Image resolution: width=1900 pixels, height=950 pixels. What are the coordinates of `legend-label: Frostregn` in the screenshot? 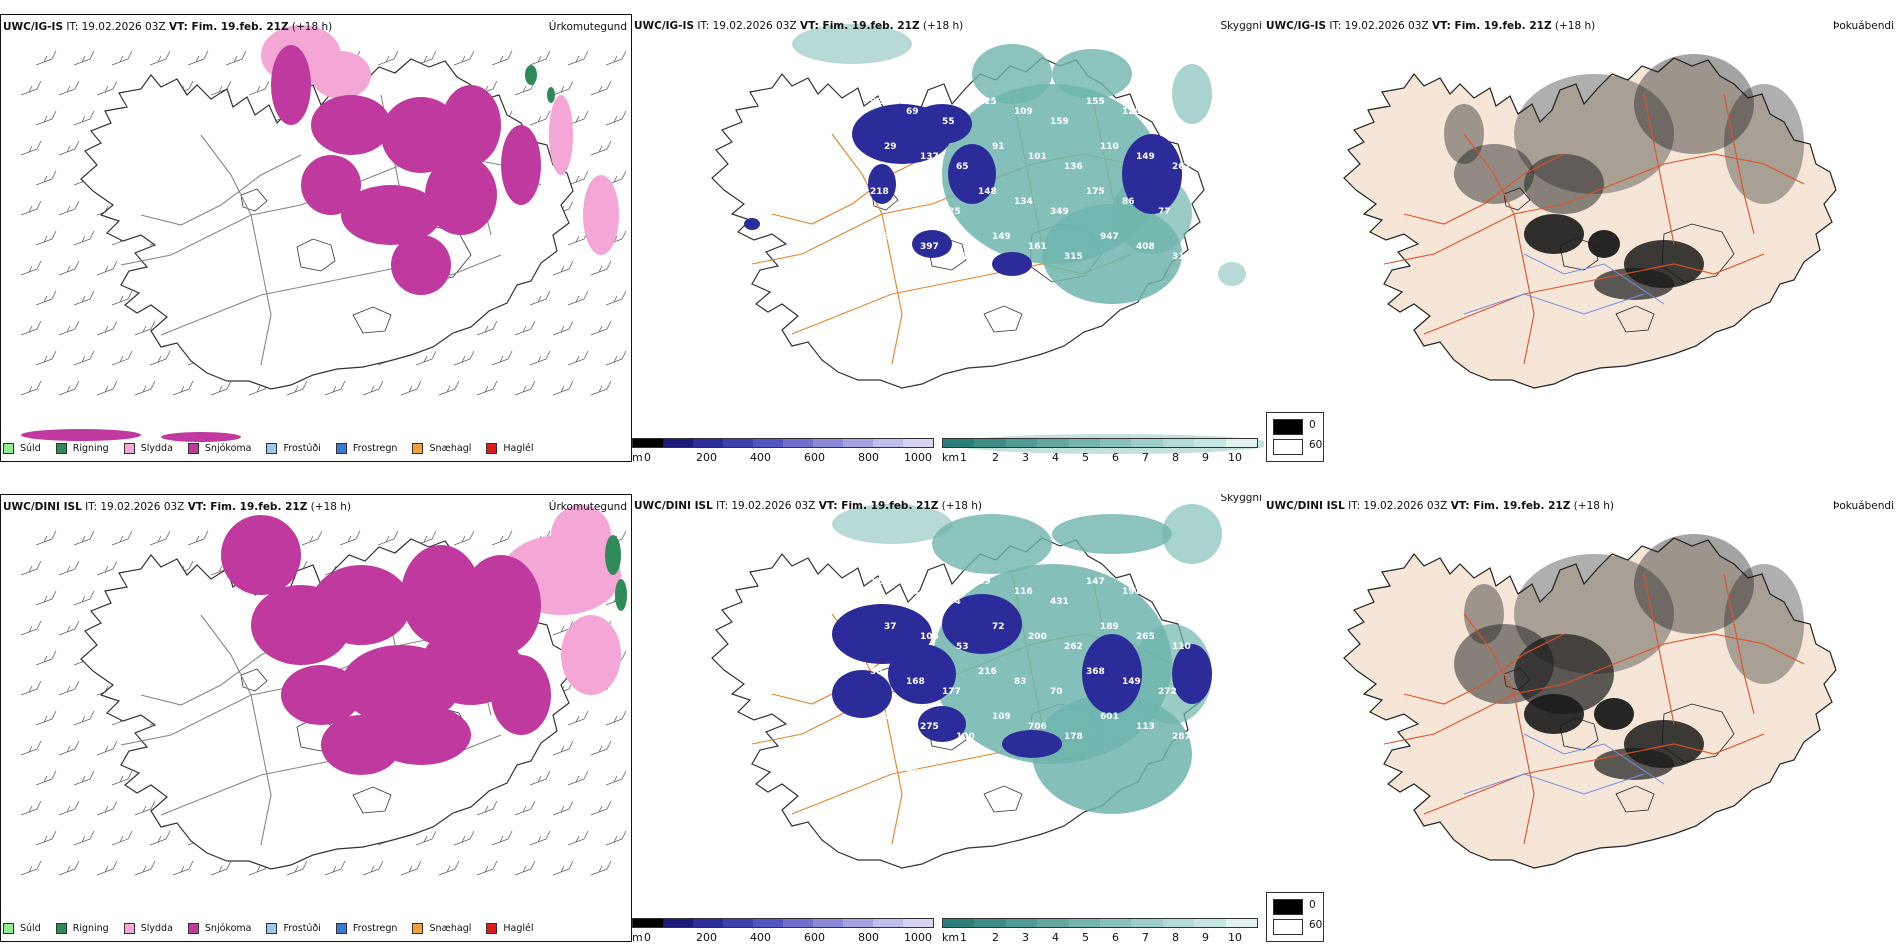 It's located at (375, 448).